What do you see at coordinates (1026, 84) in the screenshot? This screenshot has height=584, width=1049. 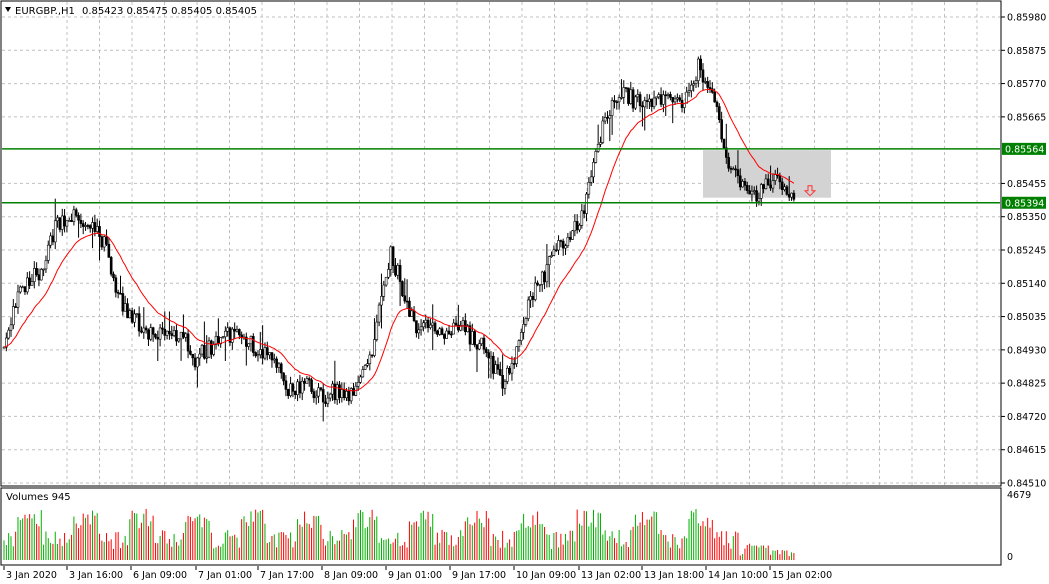 I see `price-label: 0.85770` at bounding box center [1026, 84].